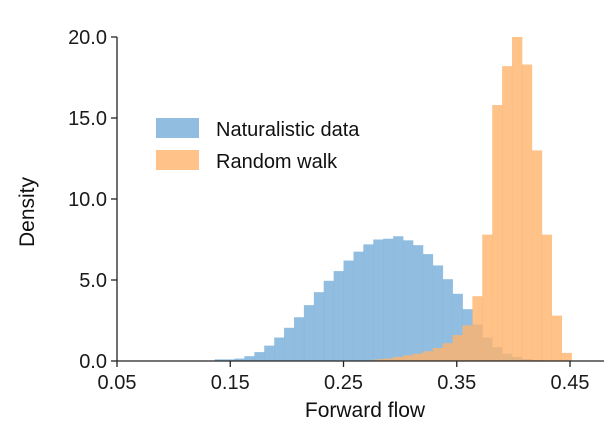 The image size is (616, 428). What do you see at coordinates (277, 162) in the screenshot?
I see `legend-label-random-walk: Random walk` at bounding box center [277, 162].